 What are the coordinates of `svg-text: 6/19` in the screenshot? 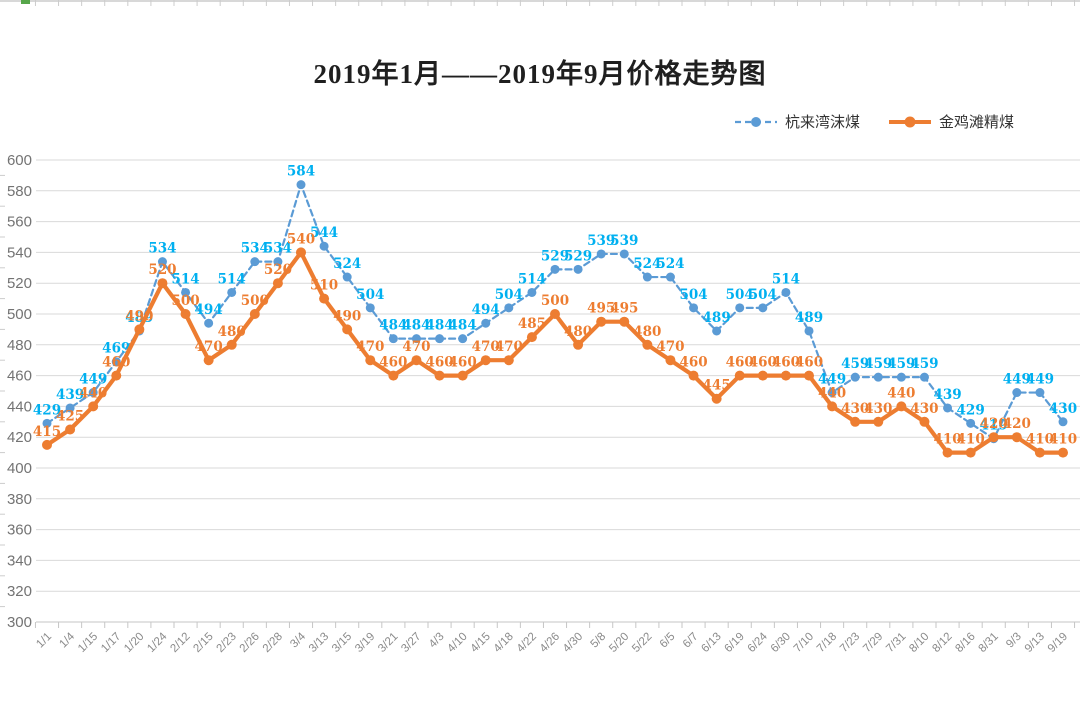 It's located at (735, 643).